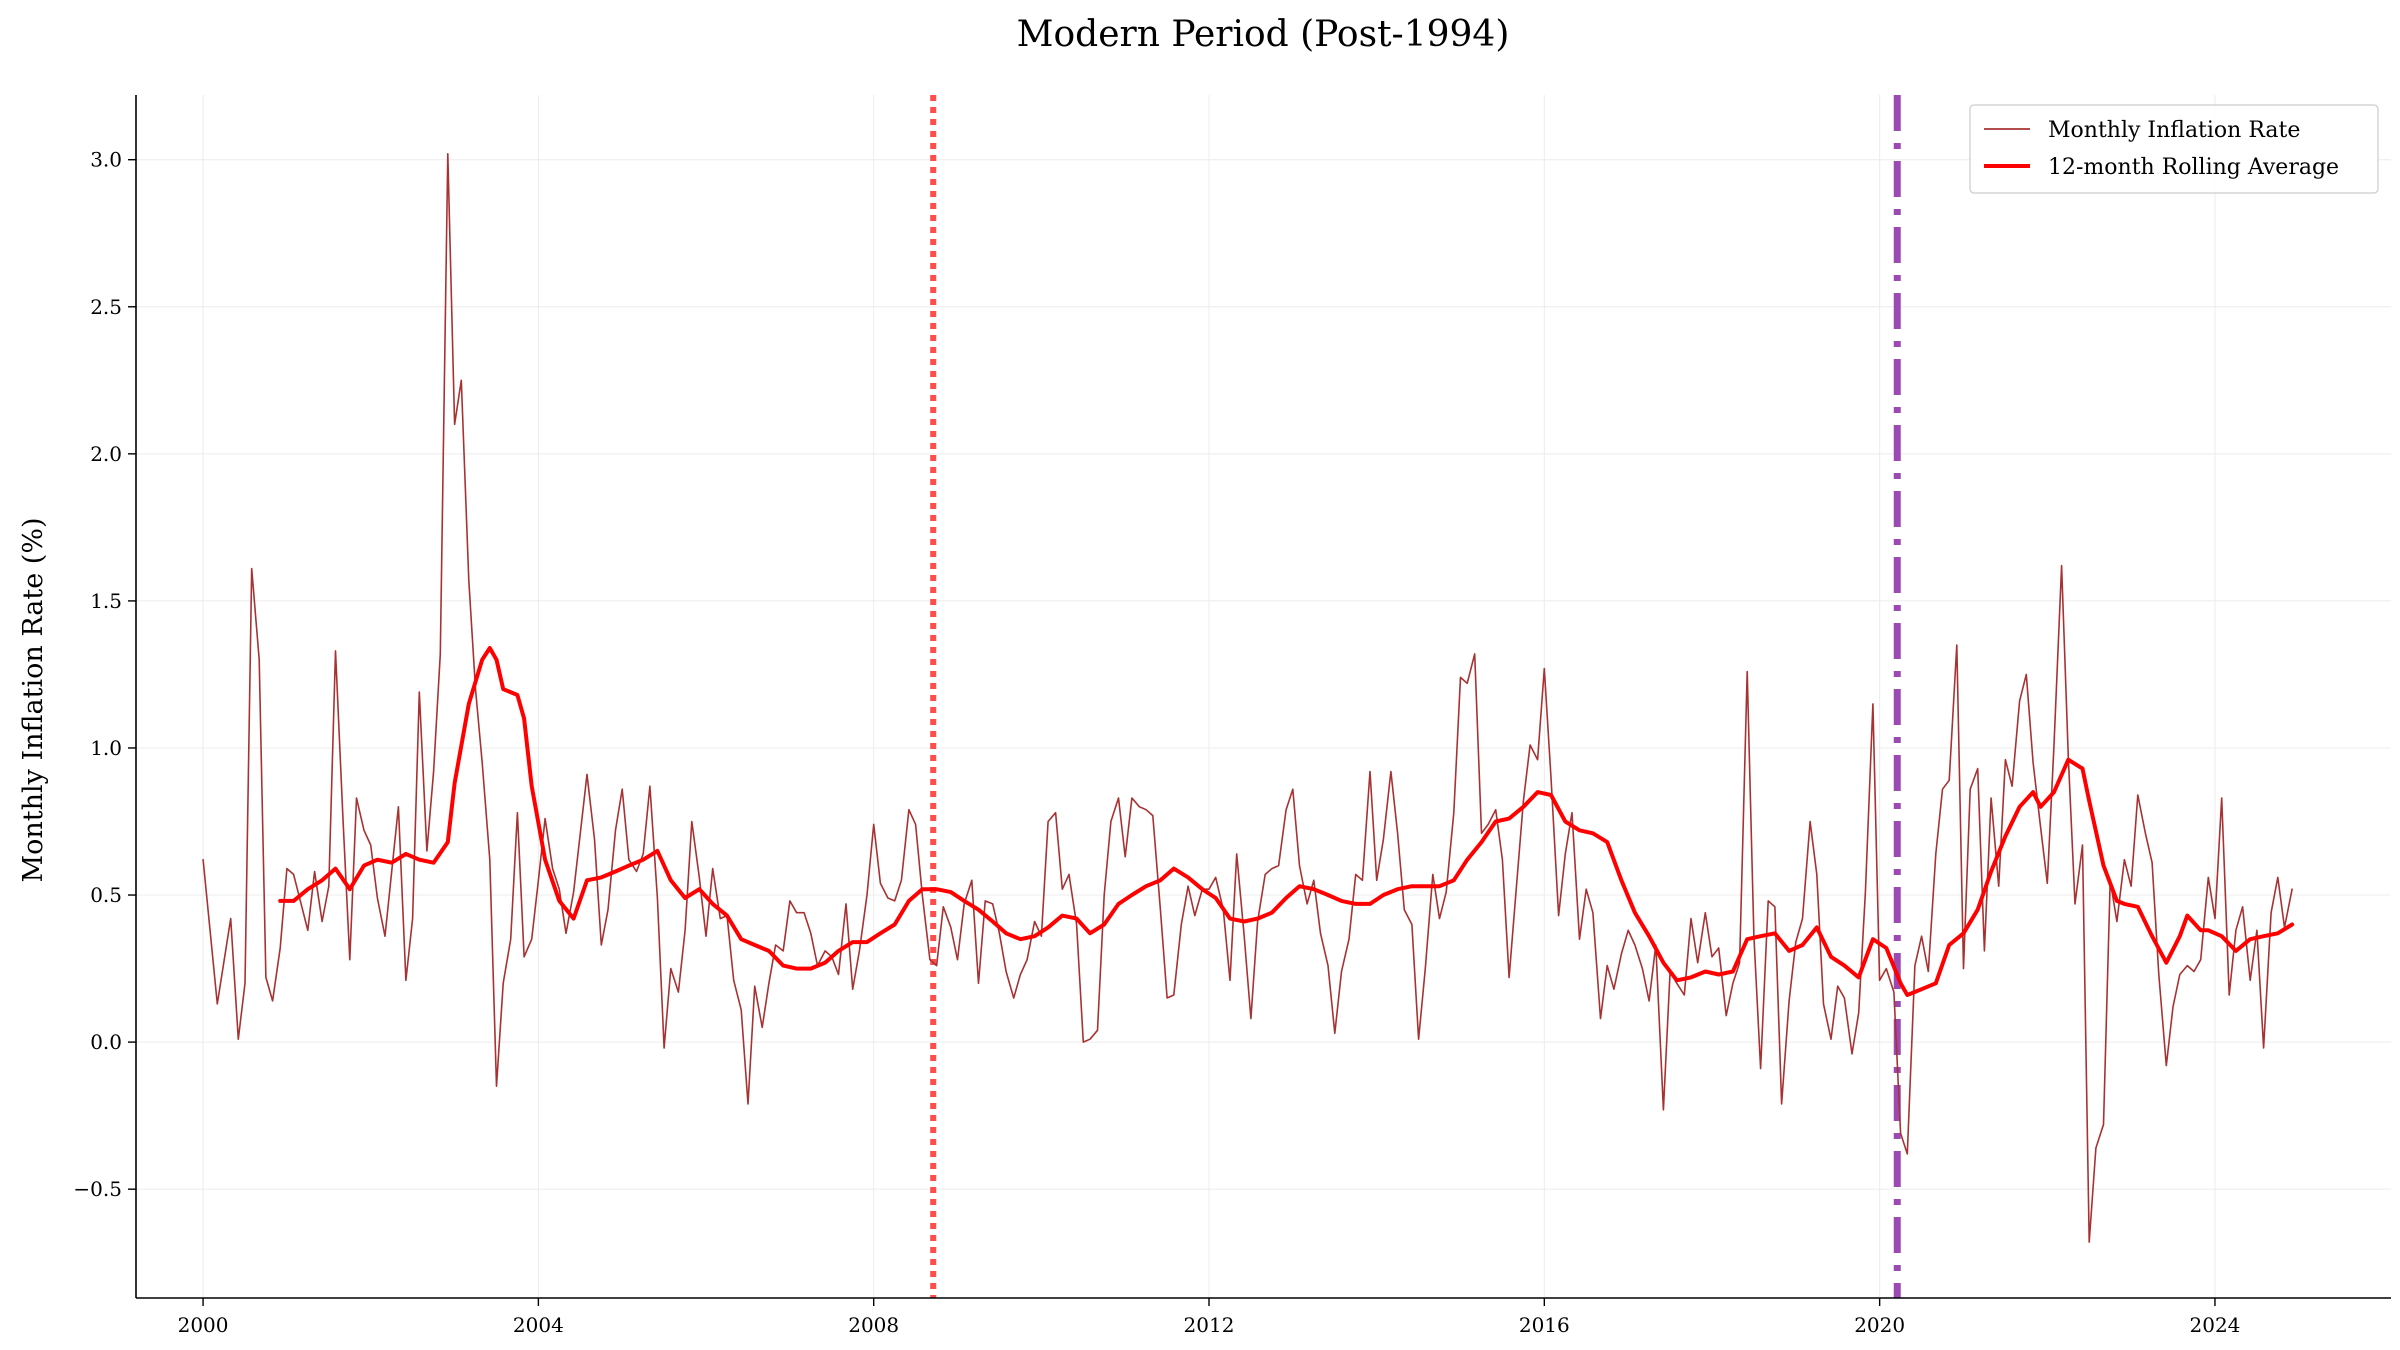 This screenshot has width=2400, height=1350. What do you see at coordinates (1209, 1325) in the screenshot?
I see `x-tick-label: 2012` at bounding box center [1209, 1325].